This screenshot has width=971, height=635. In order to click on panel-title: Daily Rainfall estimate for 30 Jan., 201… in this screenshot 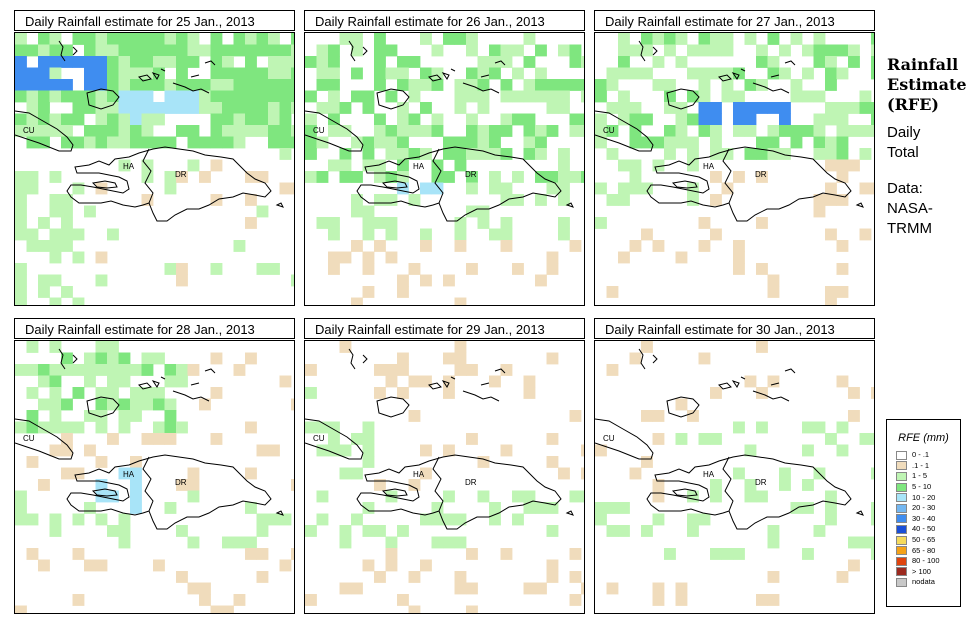, I will do `click(734, 328)`.